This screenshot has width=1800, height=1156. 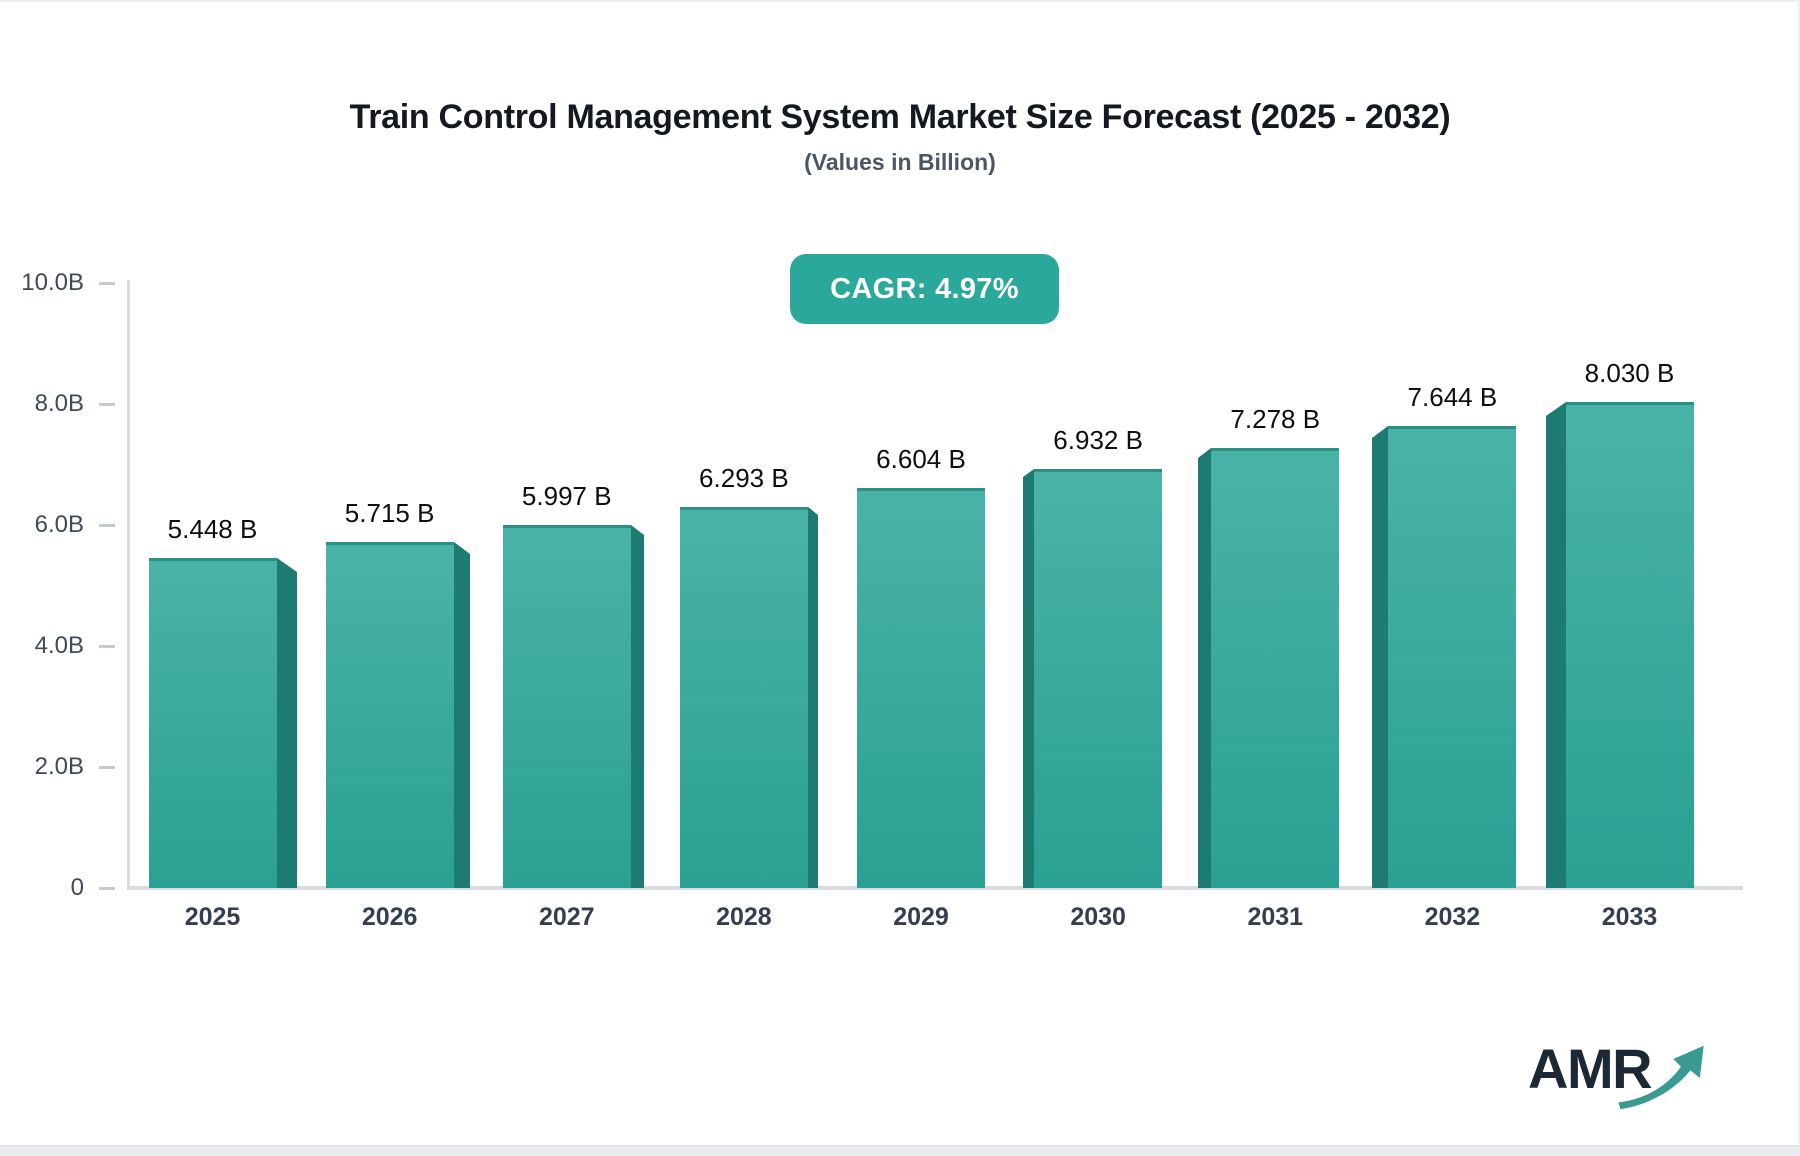 What do you see at coordinates (287, 723) in the screenshot?
I see `bar-3d-side-2025` at bounding box center [287, 723].